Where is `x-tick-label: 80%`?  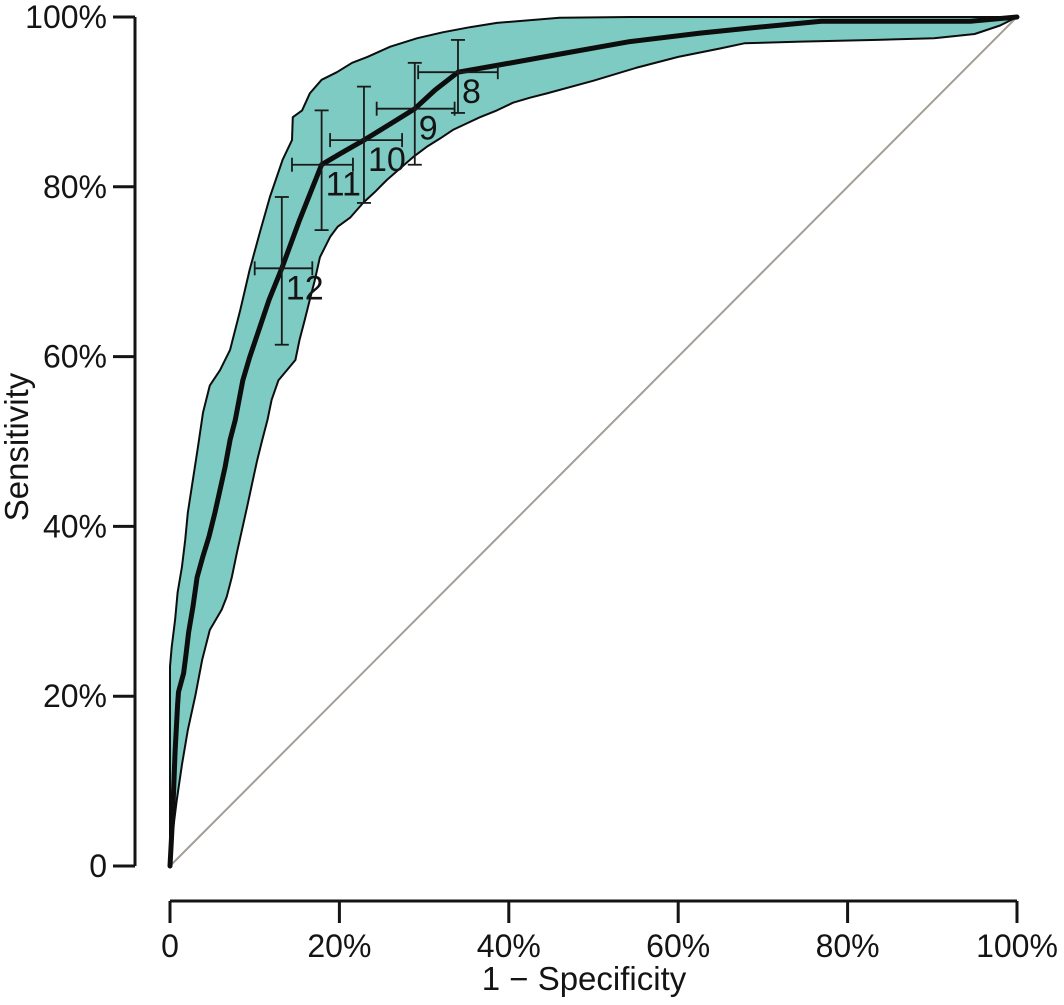 x-tick-label: 80% is located at coordinates (848, 946).